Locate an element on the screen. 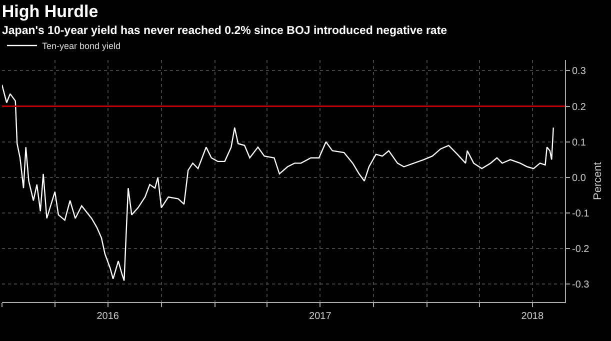  x-tick-label: 2018 is located at coordinates (532, 316).